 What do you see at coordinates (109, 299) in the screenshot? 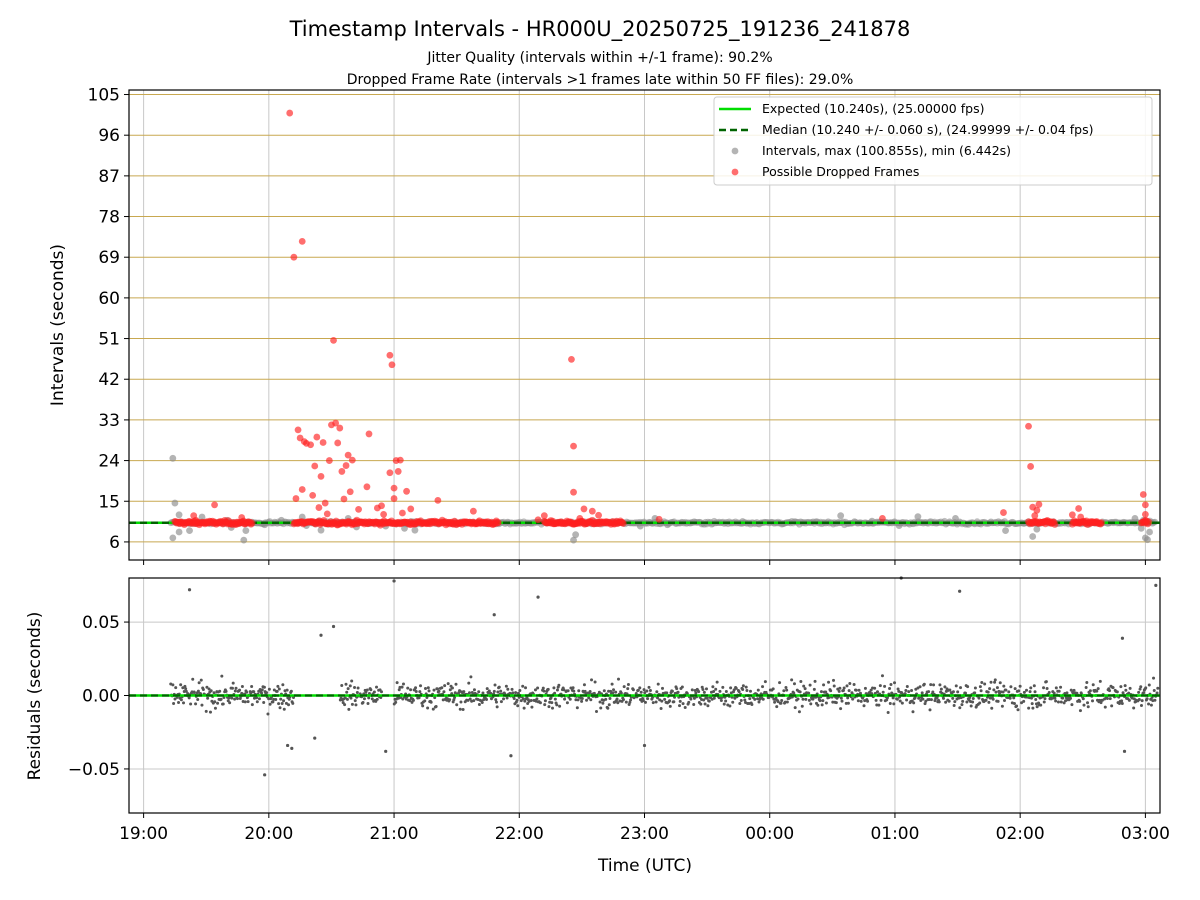
I see `intervals-y-tick-label: 60` at bounding box center [109, 299].